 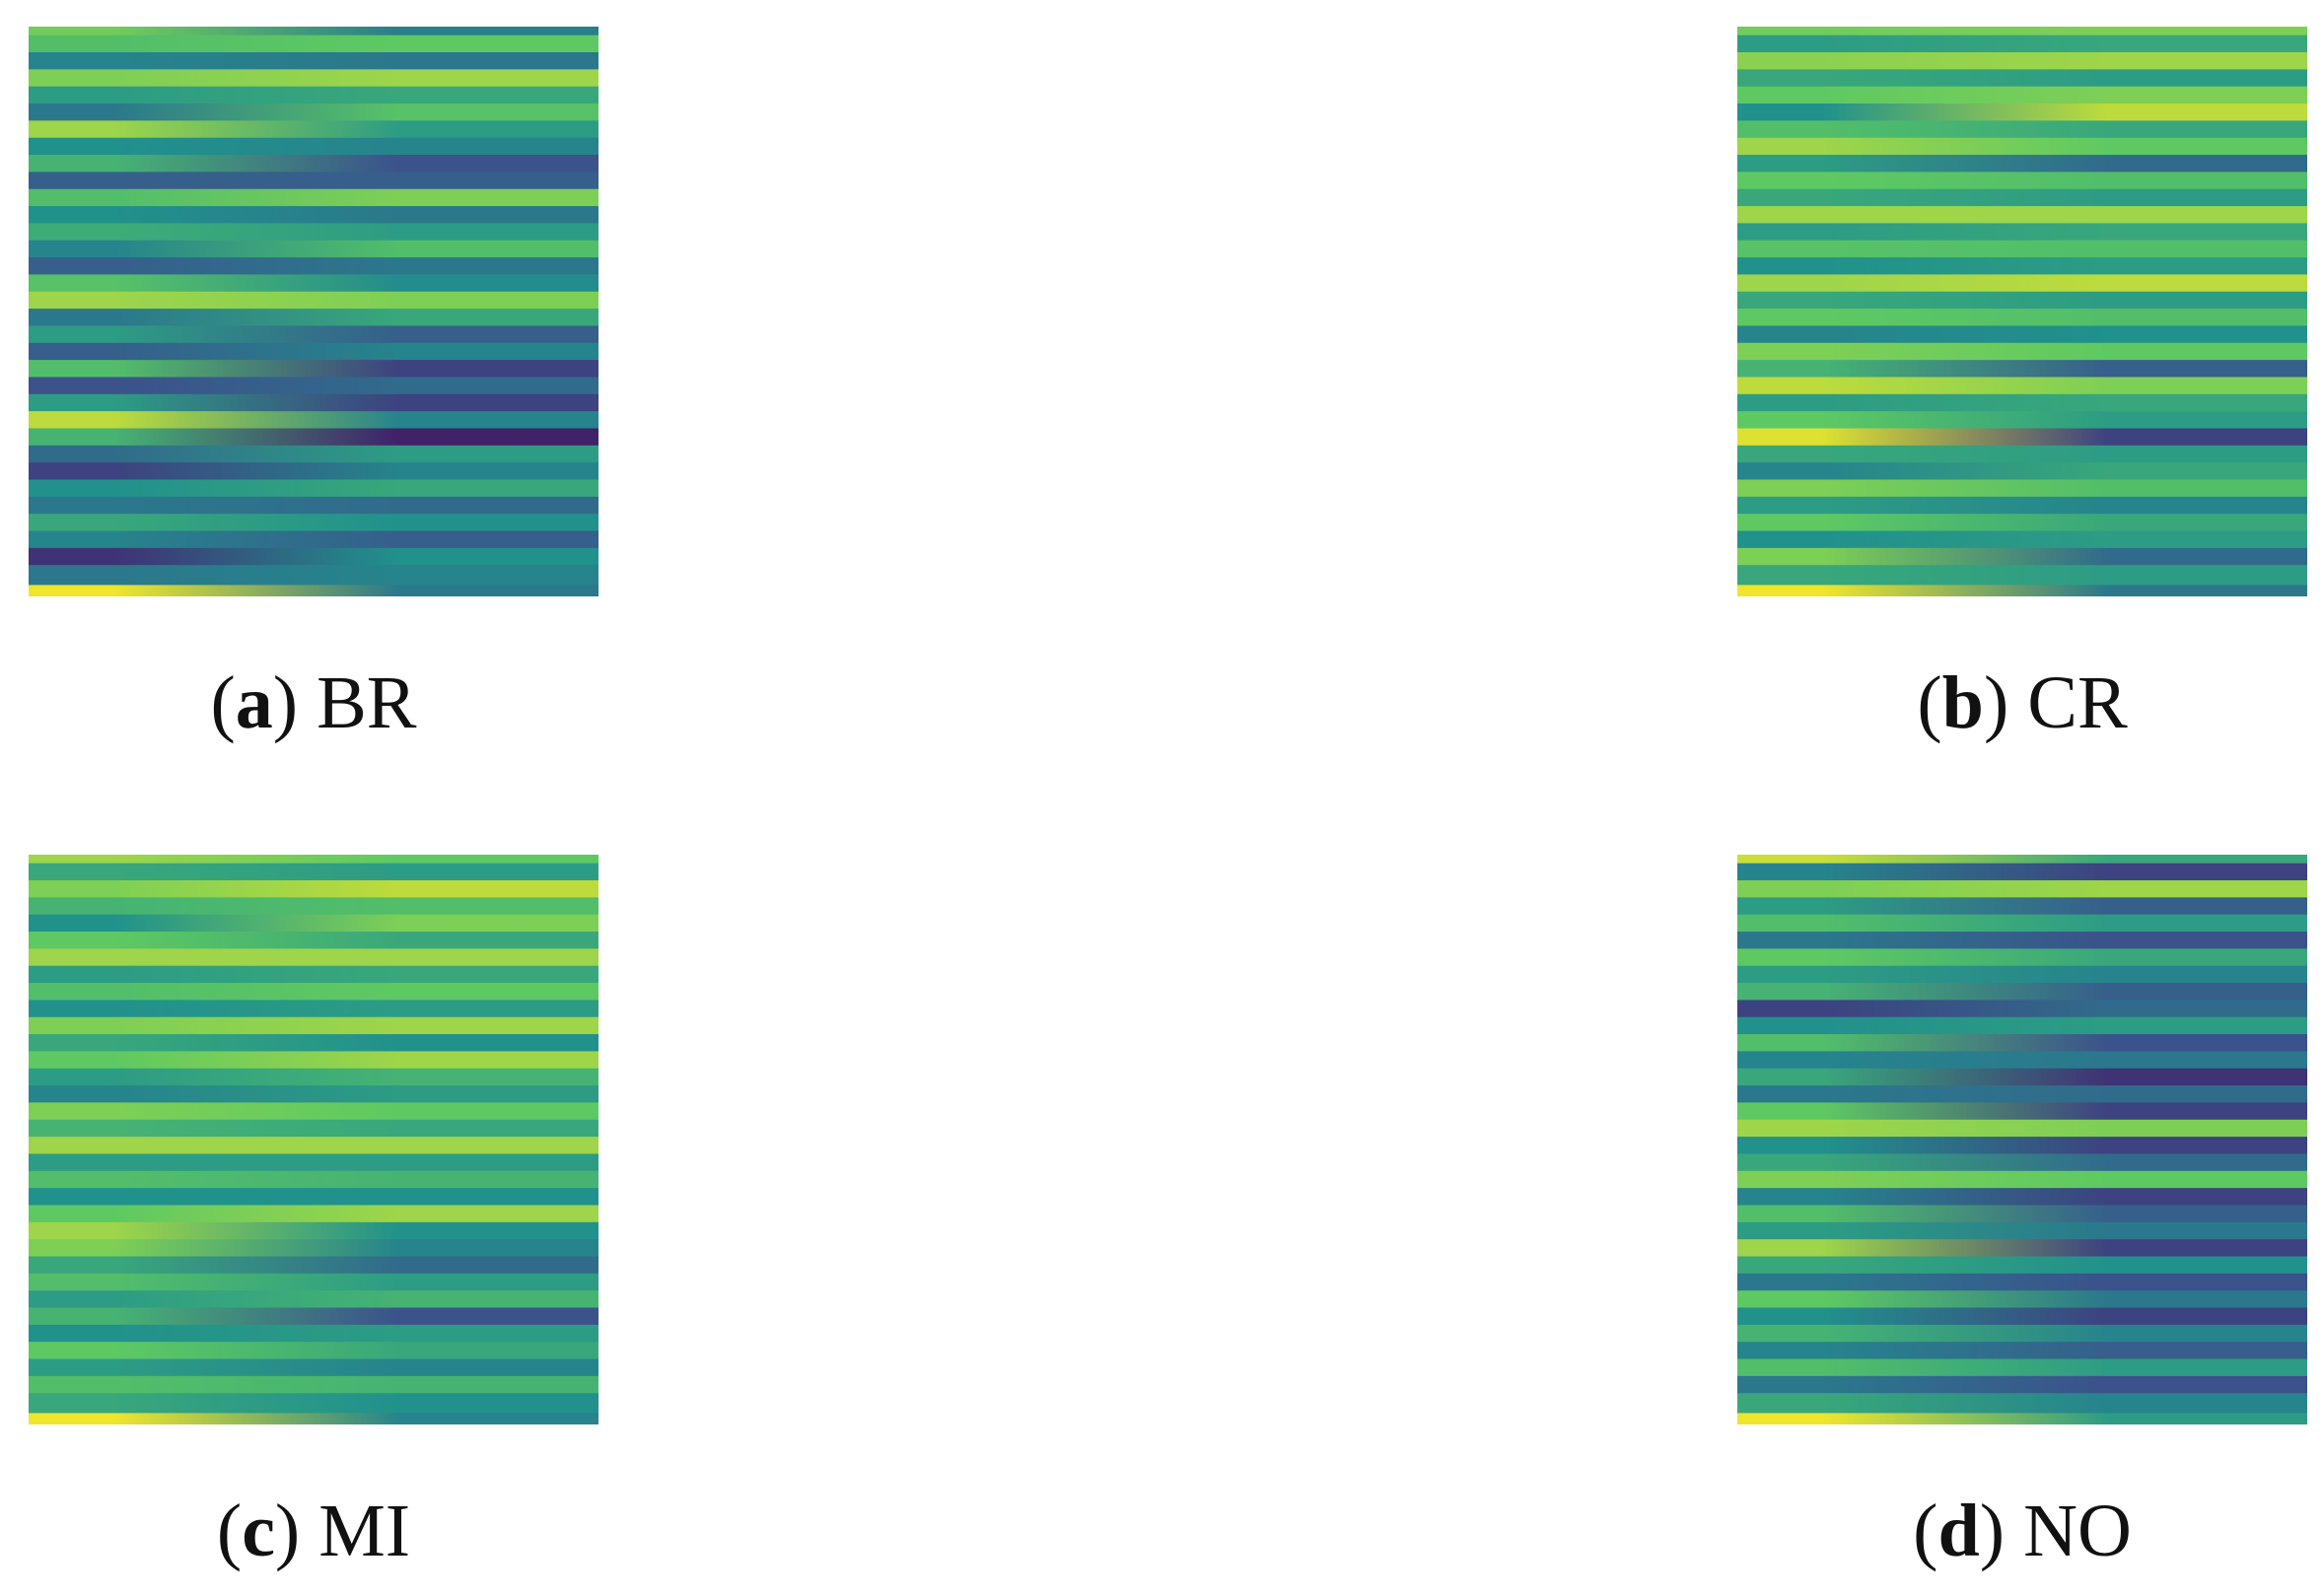 I want to click on panel-no: (d) NO, so click(x=2022, y=1219).